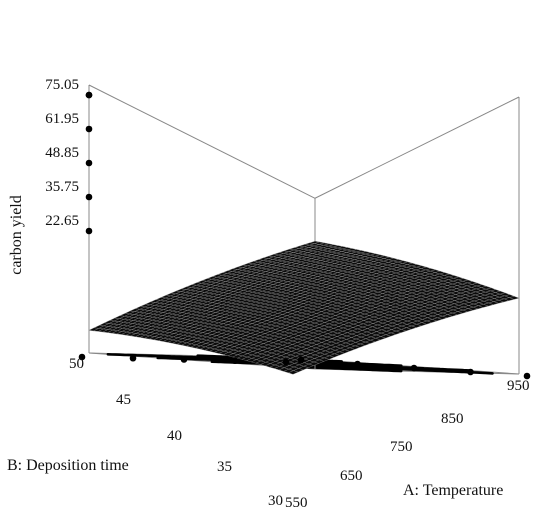  Describe the element at coordinates (453, 490) in the screenshot. I see `x-axis-label: A: Temperature` at that location.